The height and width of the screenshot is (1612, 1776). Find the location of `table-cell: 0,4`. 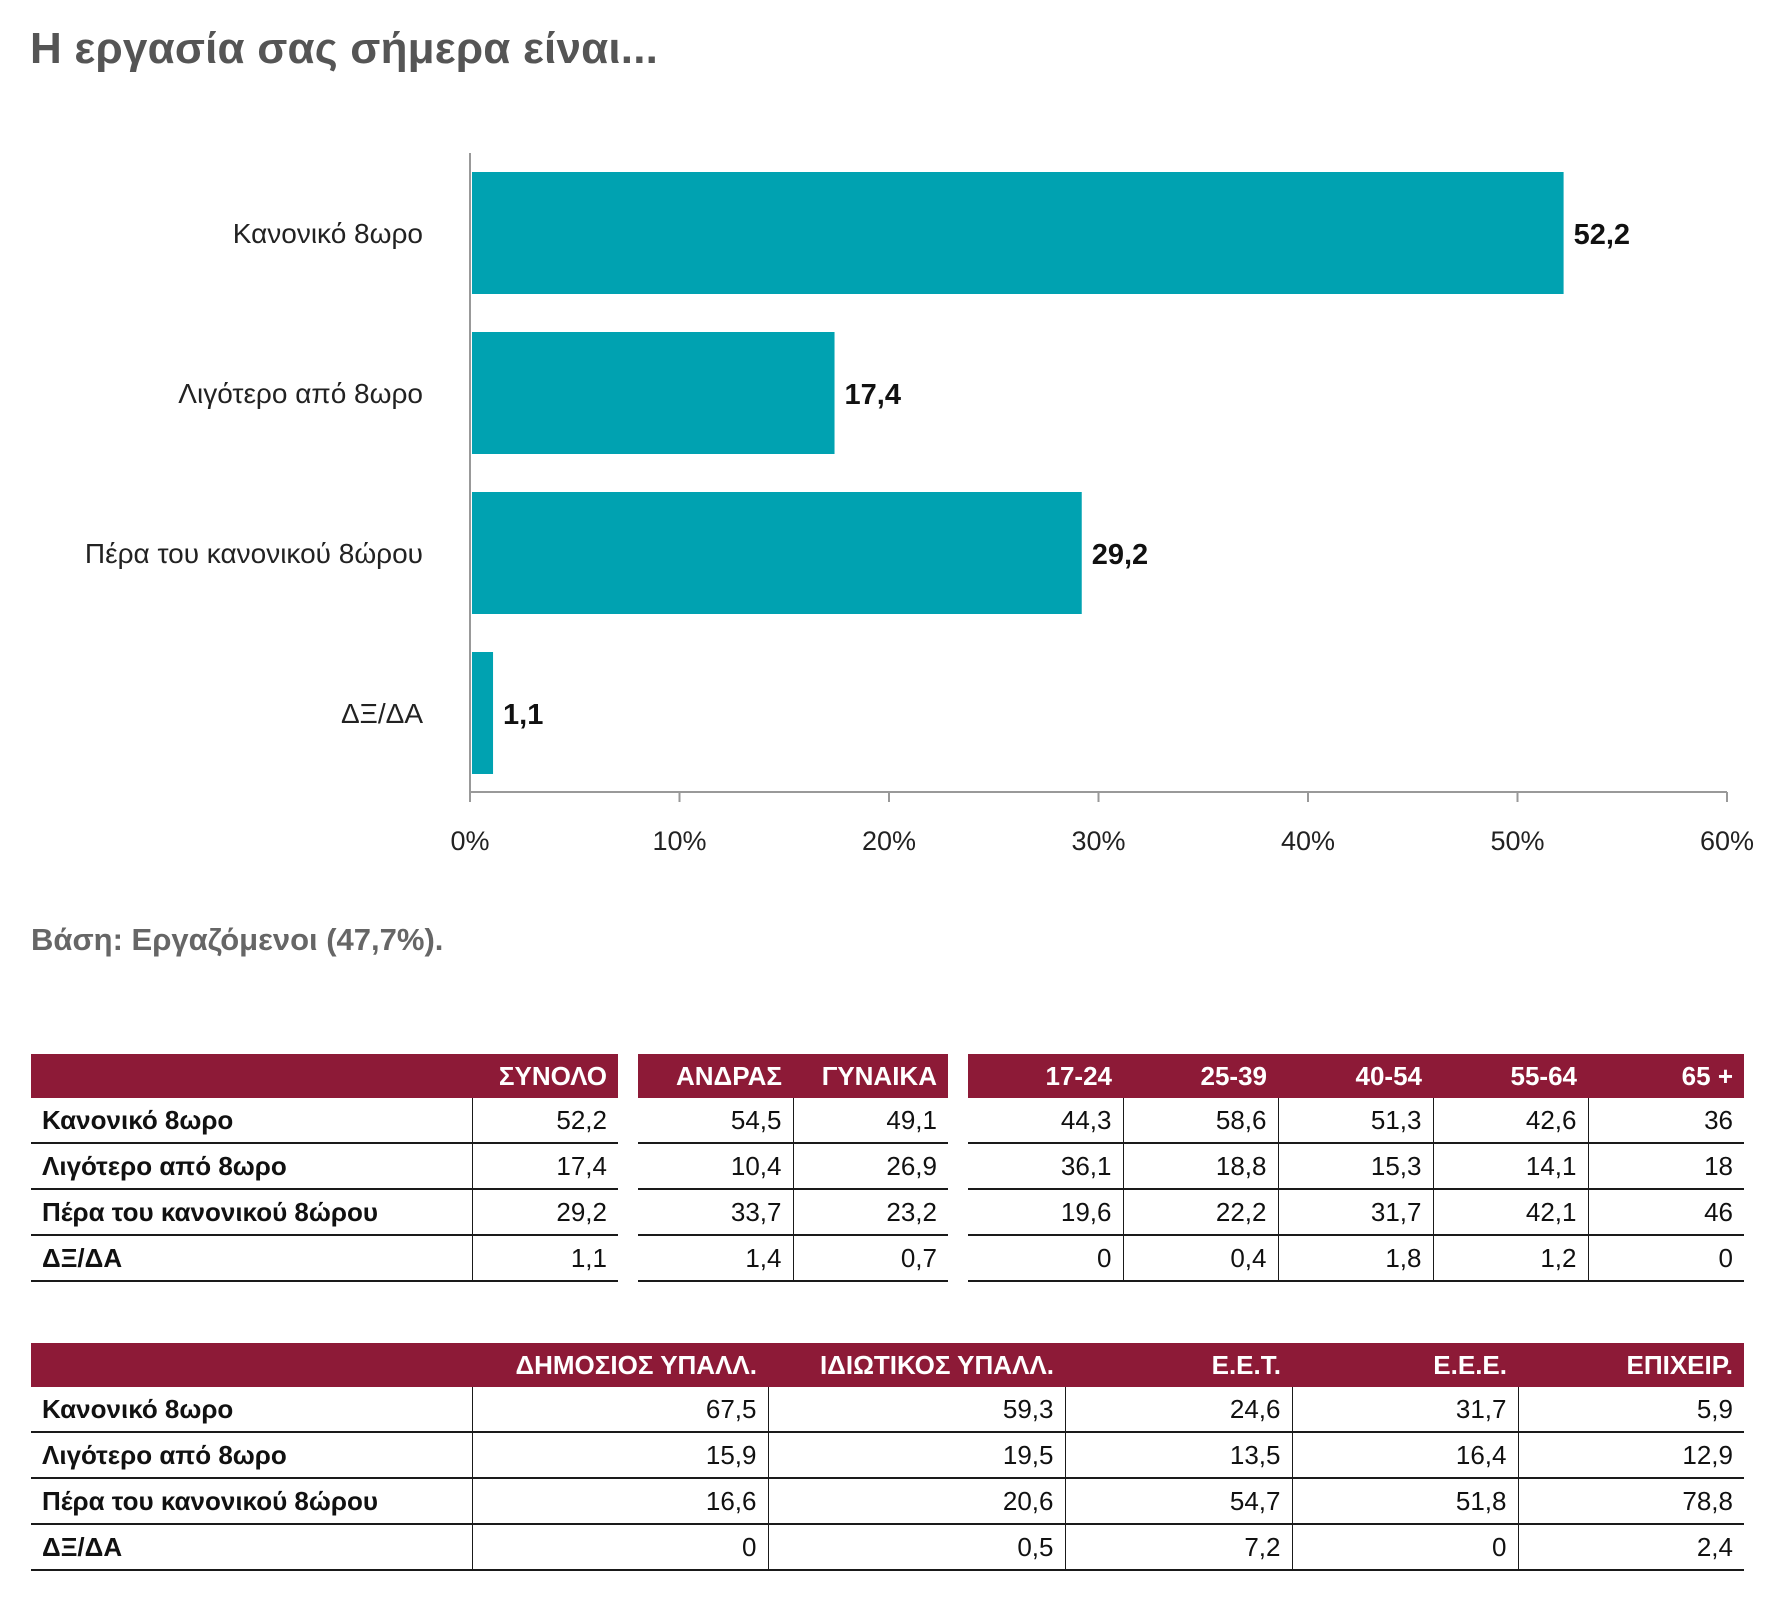

table-cell: 0,4 is located at coordinates (1200, 1258).